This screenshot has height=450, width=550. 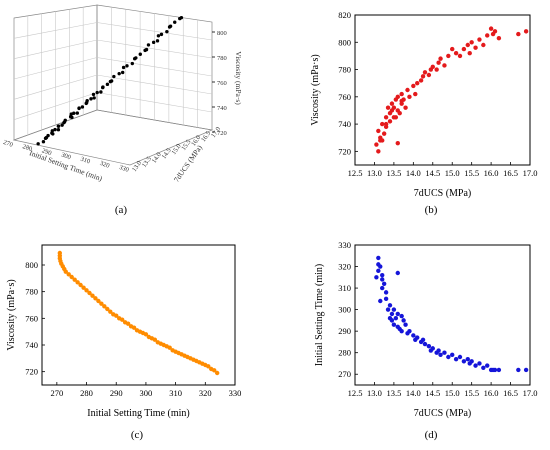 What do you see at coordinates (116, 393) in the screenshot?
I see `panel-c-x-tick-label: 290` at bounding box center [116, 393].